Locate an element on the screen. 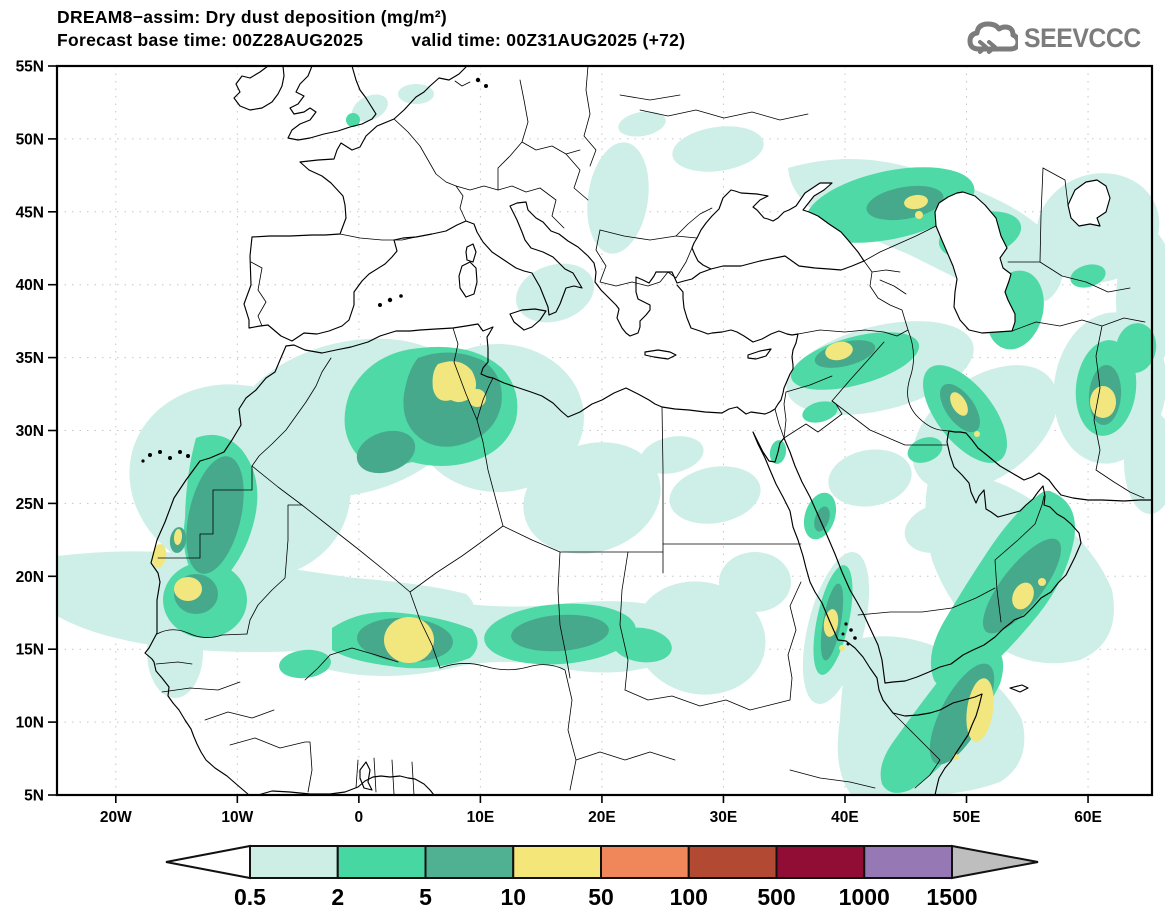 The image size is (1165, 907). lon-tick-label: 30E is located at coordinates (724, 817).